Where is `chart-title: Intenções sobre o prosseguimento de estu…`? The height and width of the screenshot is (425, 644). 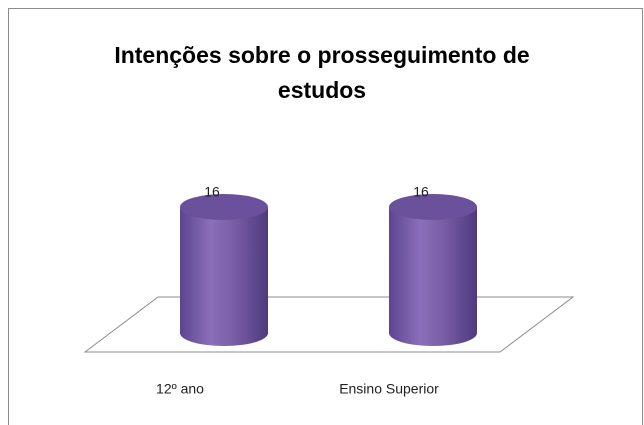
chart-title: Intenções sobre o prosseguimento de estu… is located at coordinates (322, 72).